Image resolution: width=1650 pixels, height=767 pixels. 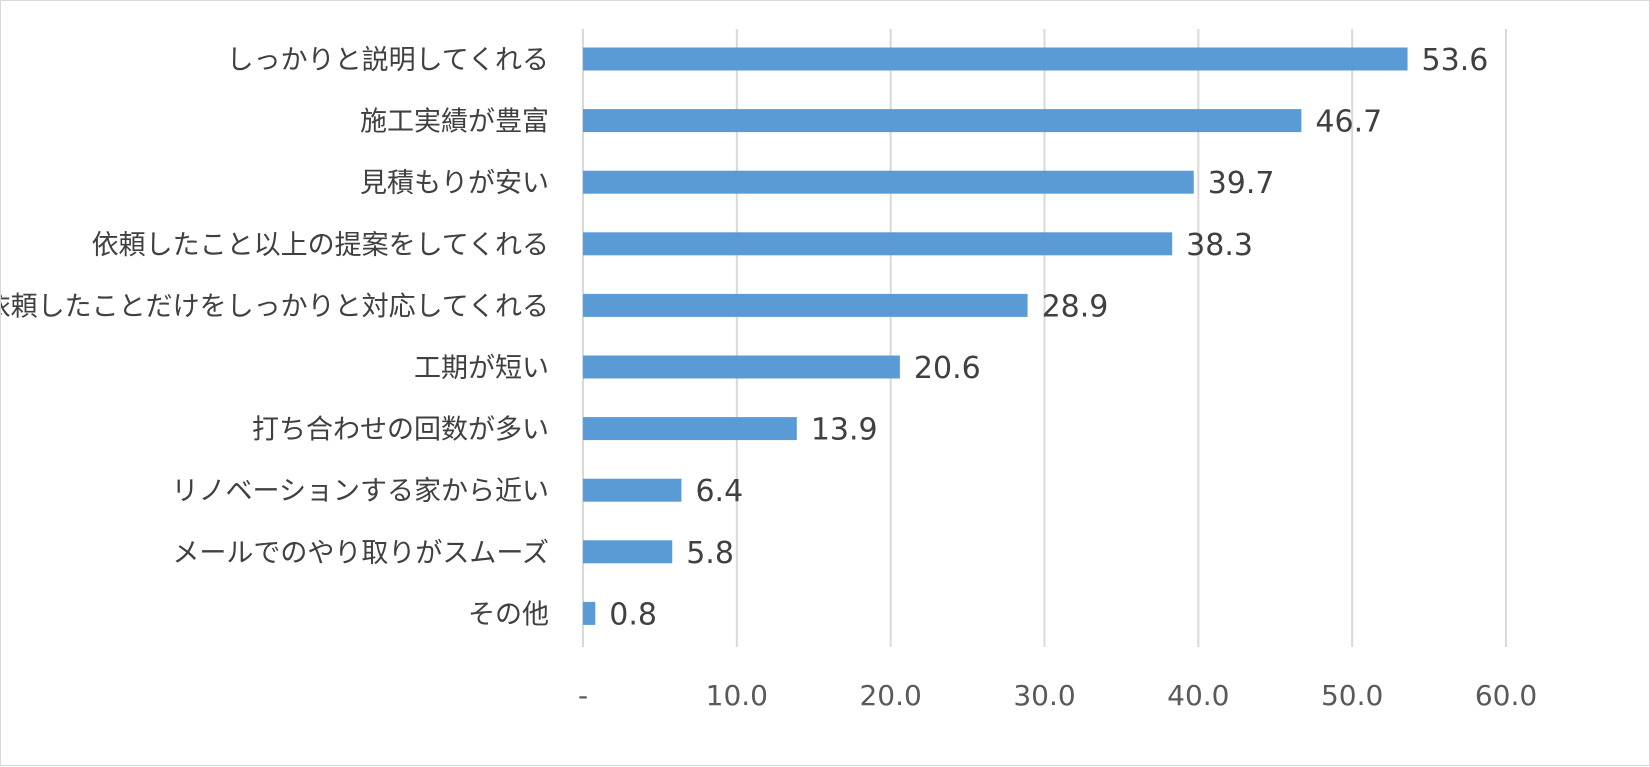 I want to click on category-label: 依頼したこと以上の提案をしてくれる, so click(x=320, y=245).